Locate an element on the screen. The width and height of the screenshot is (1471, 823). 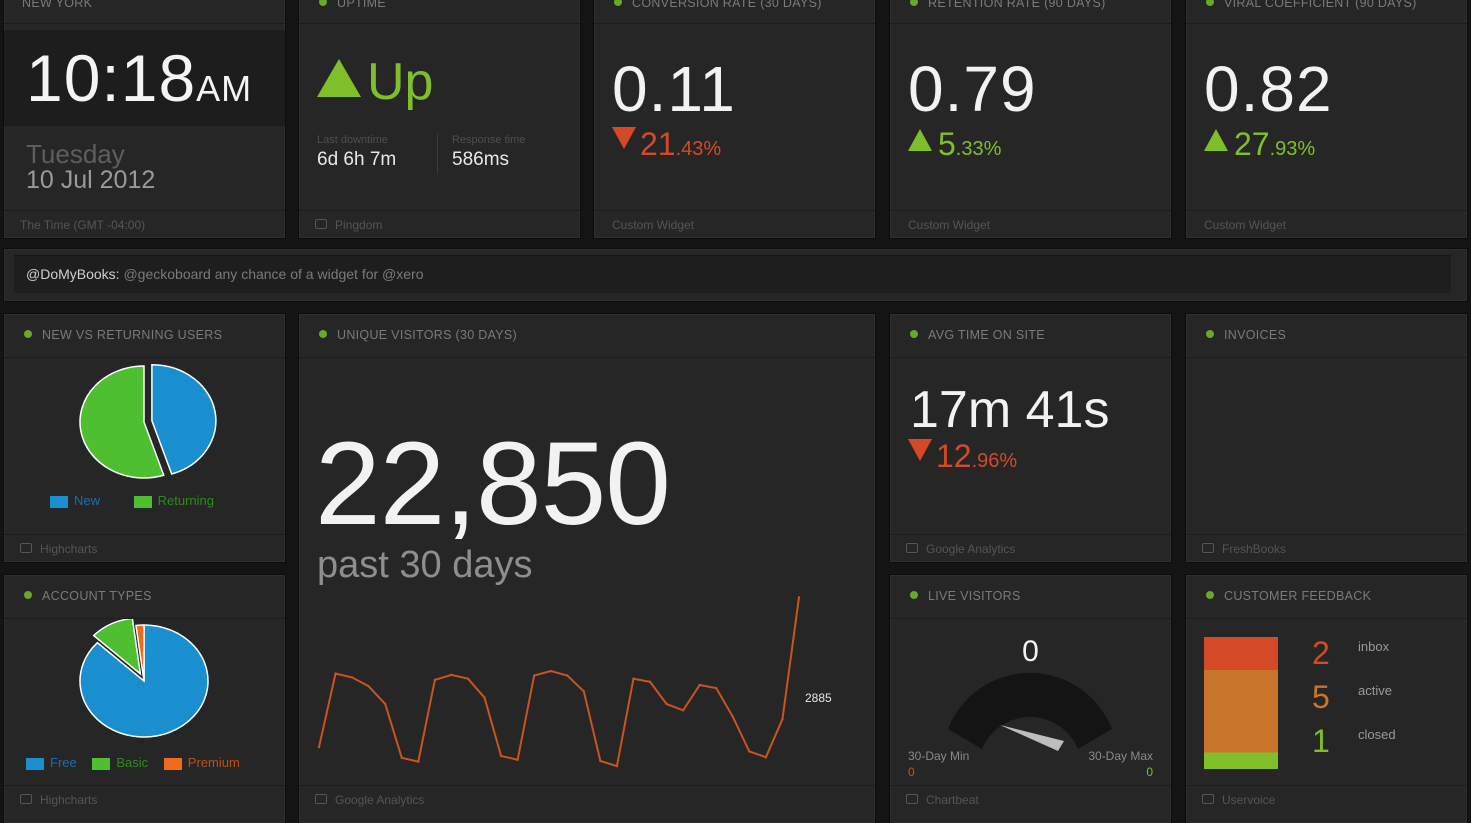
viral-value: 0.82 is located at coordinates (1268, 89).